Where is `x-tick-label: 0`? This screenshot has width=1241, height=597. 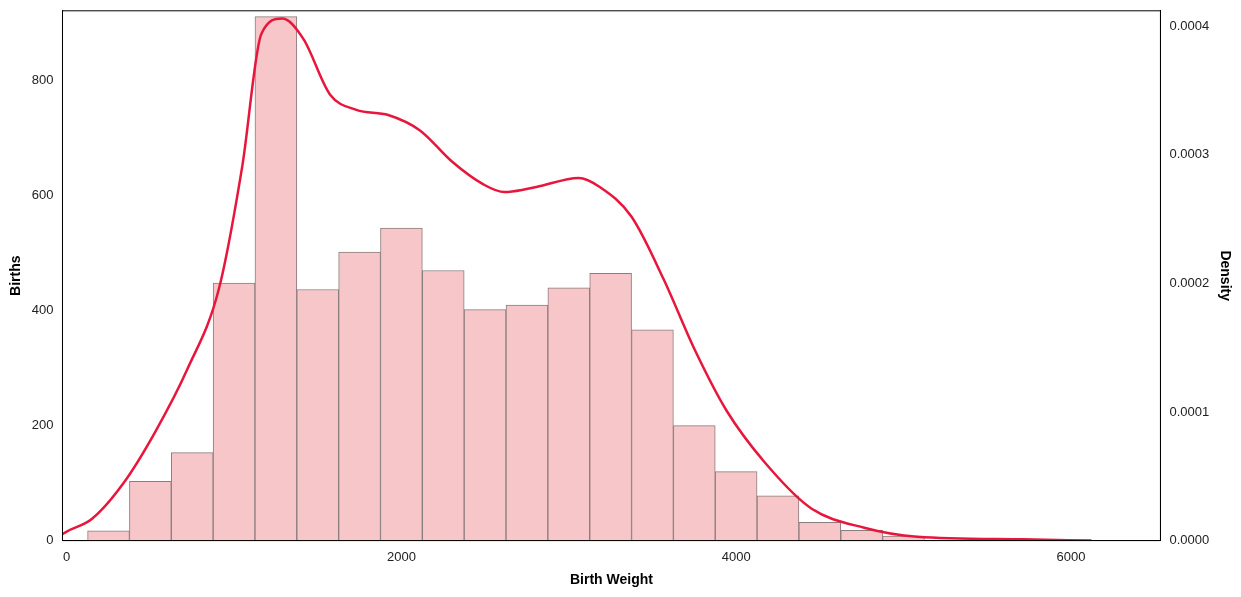
x-tick-label: 0 is located at coordinates (67, 556).